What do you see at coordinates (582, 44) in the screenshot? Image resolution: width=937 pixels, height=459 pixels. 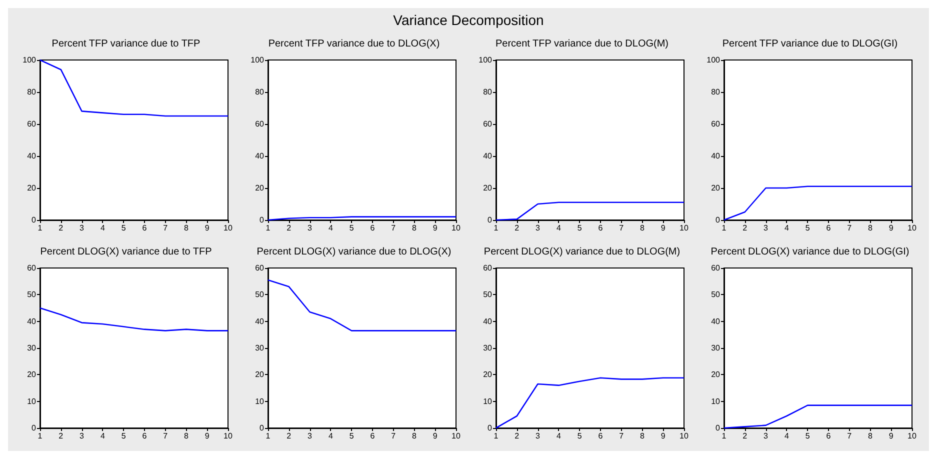 I see `chart-title: Percent TFP variance due to DLOG(M)` at bounding box center [582, 44].